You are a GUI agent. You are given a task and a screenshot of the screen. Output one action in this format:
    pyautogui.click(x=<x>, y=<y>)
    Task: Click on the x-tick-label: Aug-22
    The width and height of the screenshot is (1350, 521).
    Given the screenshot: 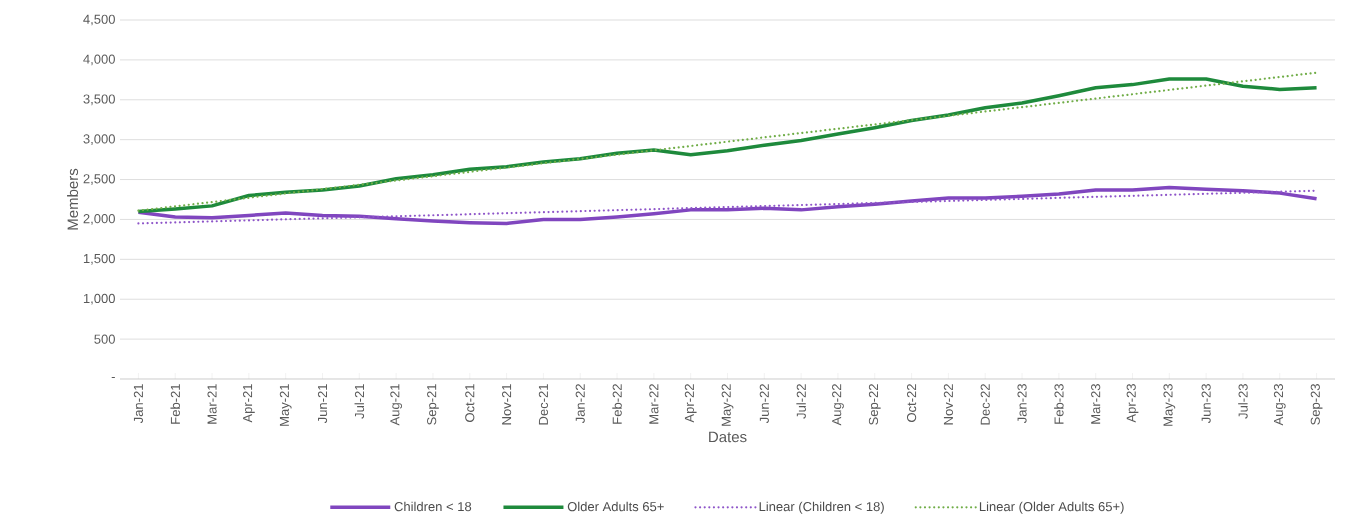 What is the action you would take?
    pyautogui.click(x=838, y=405)
    